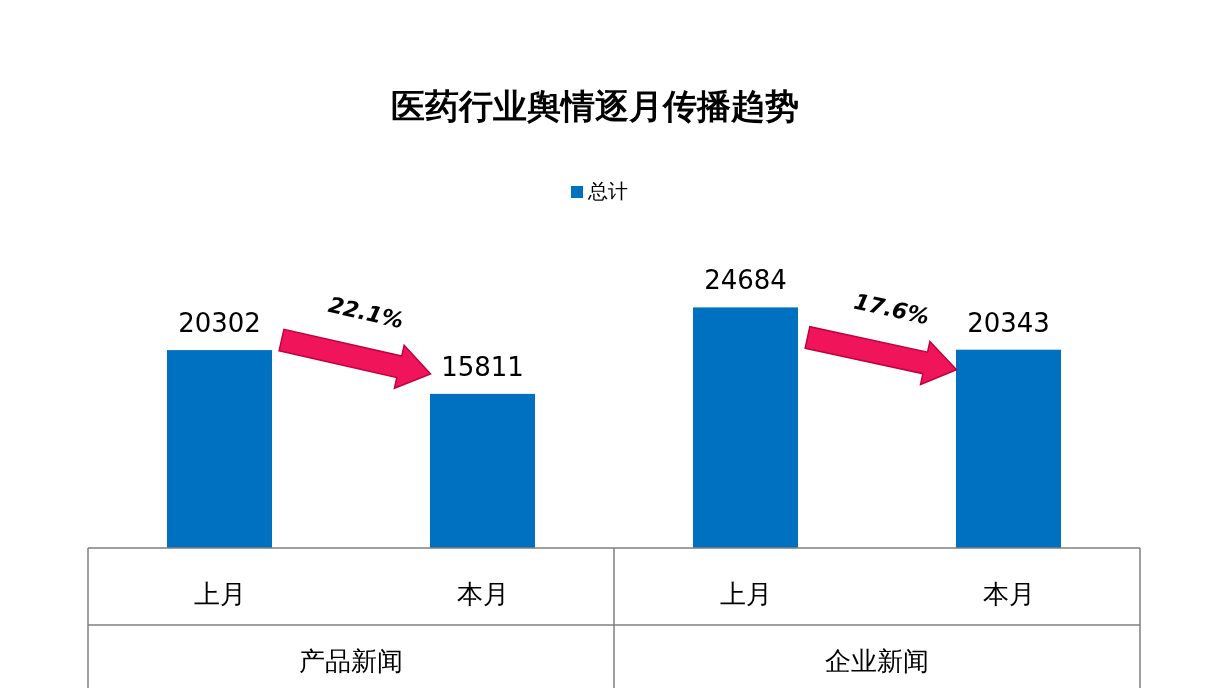 The width and height of the screenshot is (1222, 688). I want to click on text: 企业新闻, so click(877, 661).